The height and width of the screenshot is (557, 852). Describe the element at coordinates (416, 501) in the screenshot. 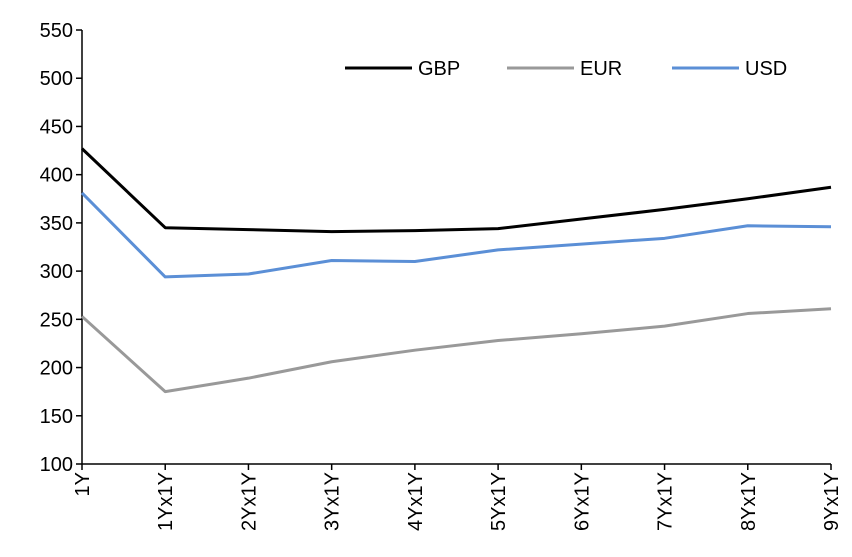

I see `x-tick-label: 4Yx1Y` at that location.